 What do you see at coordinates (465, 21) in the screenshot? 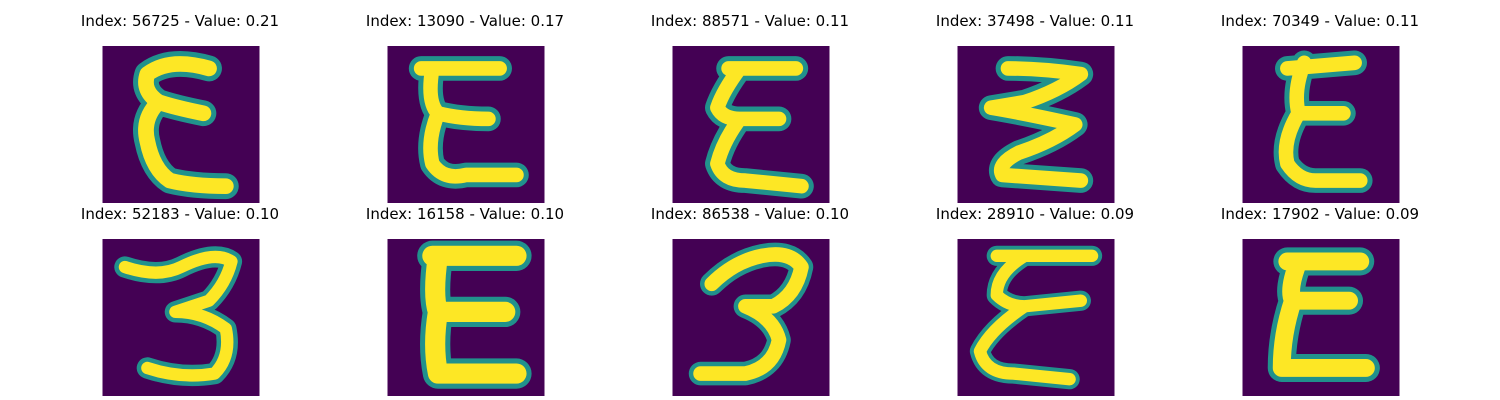
I see `panel-title: Index: 13090 - Value: 0.17` at bounding box center [465, 21].